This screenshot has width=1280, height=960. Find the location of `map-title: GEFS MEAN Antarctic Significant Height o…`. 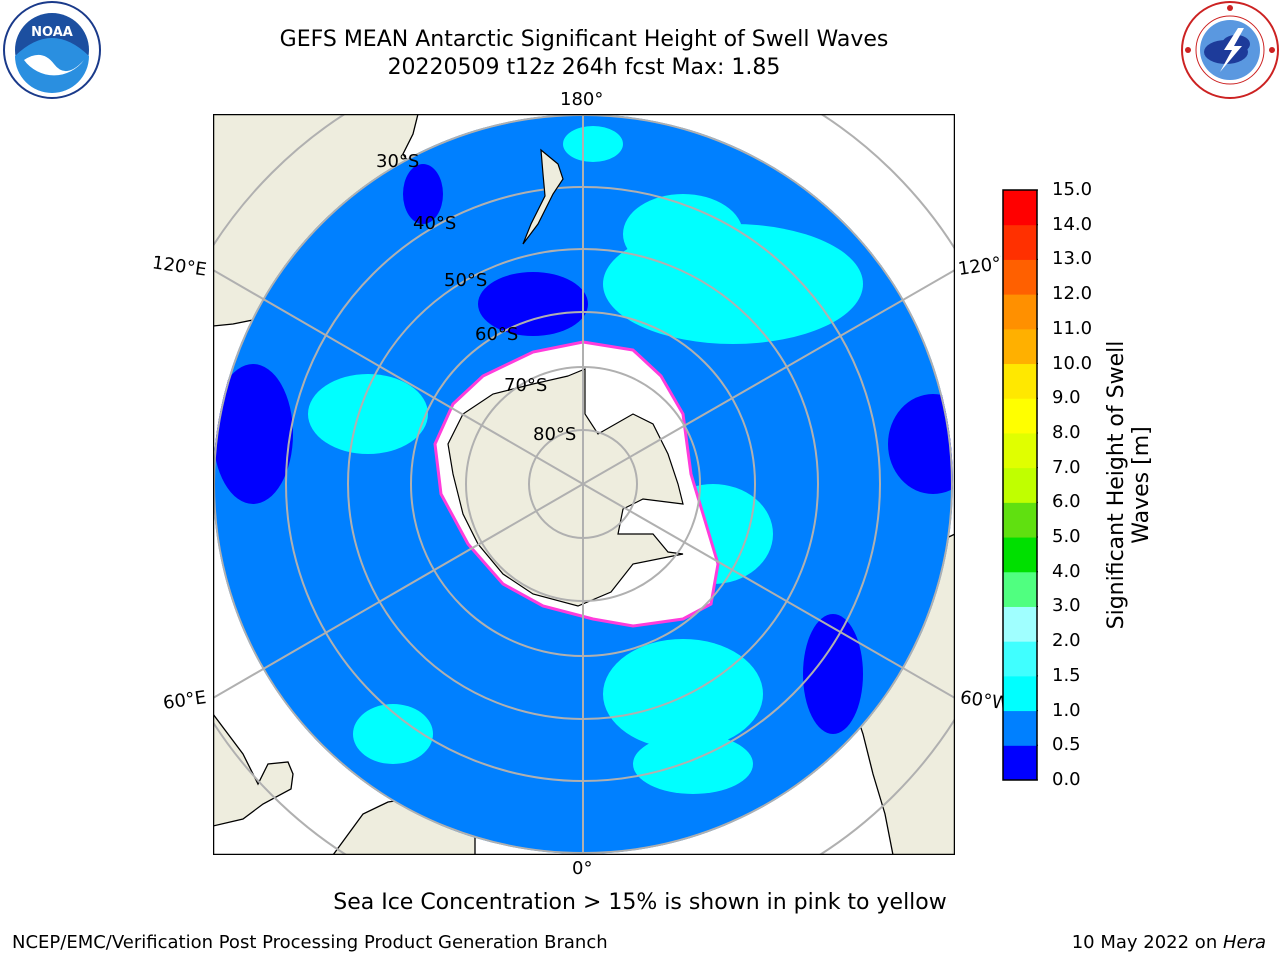

map-title: GEFS MEAN Antarctic Significant Height o… is located at coordinates (584, 39).